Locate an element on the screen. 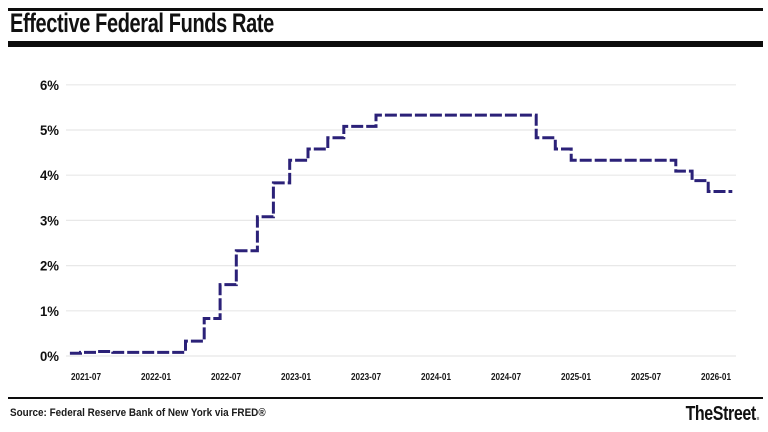 The width and height of the screenshot is (768, 432). page-title-text: Effective Federal Funds Rate is located at coordinates (142, 23).